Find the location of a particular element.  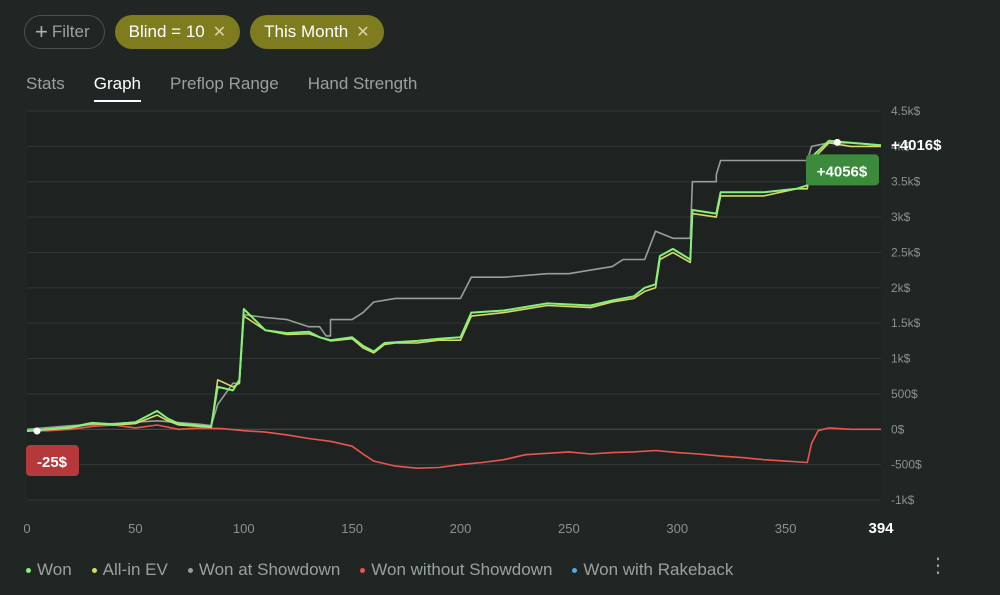

max-value-badge is located at coordinates (842, 170).